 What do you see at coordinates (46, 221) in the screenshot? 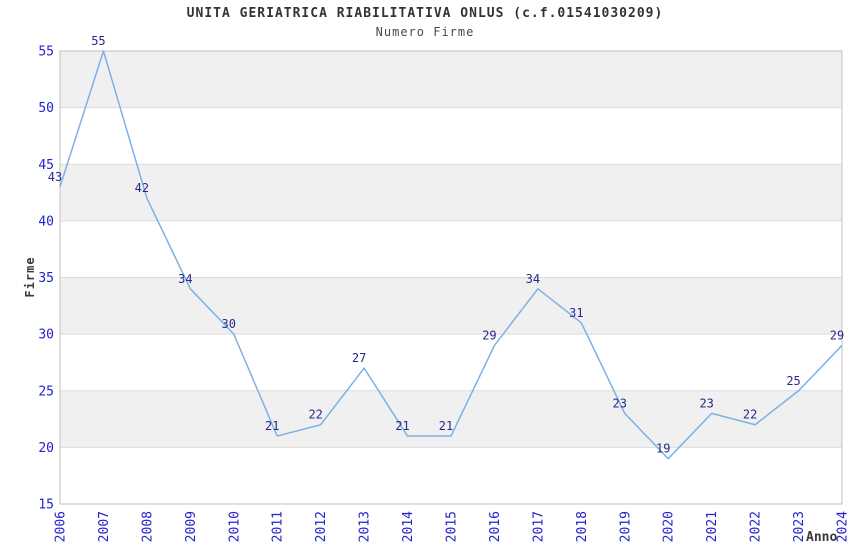
I see `y-tick-label: 40` at bounding box center [46, 221].